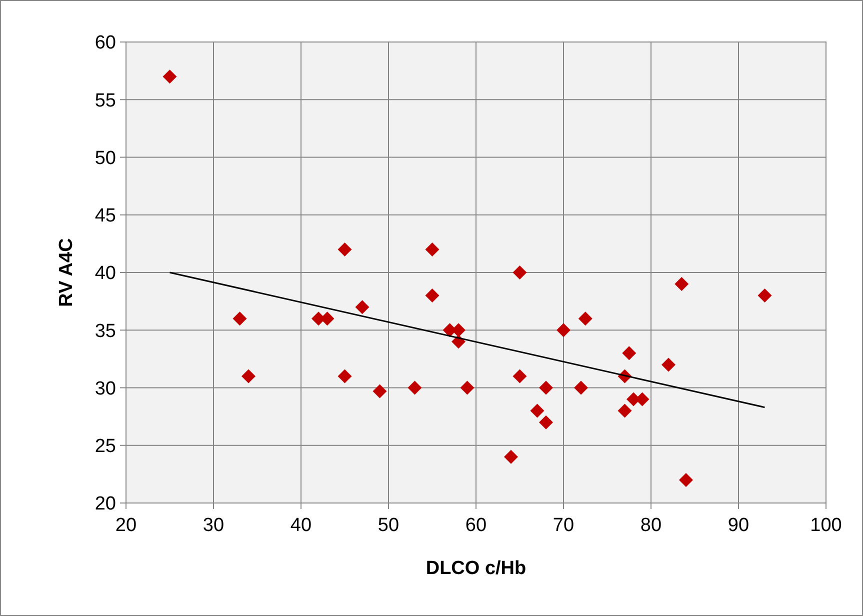 Image resolution: width=863 pixels, height=616 pixels. Describe the element at coordinates (476, 568) in the screenshot. I see `x-axis-title: DLCO c/Hb` at that location.